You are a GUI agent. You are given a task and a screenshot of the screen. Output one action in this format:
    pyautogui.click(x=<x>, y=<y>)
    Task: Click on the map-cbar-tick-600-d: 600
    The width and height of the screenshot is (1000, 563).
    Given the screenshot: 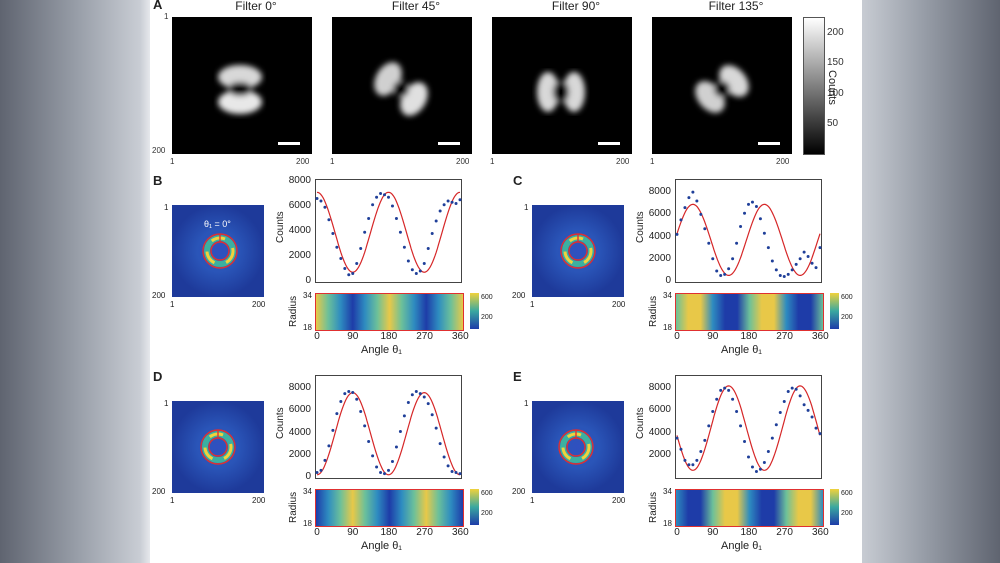 What is the action you would take?
    pyautogui.click(x=487, y=493)
    